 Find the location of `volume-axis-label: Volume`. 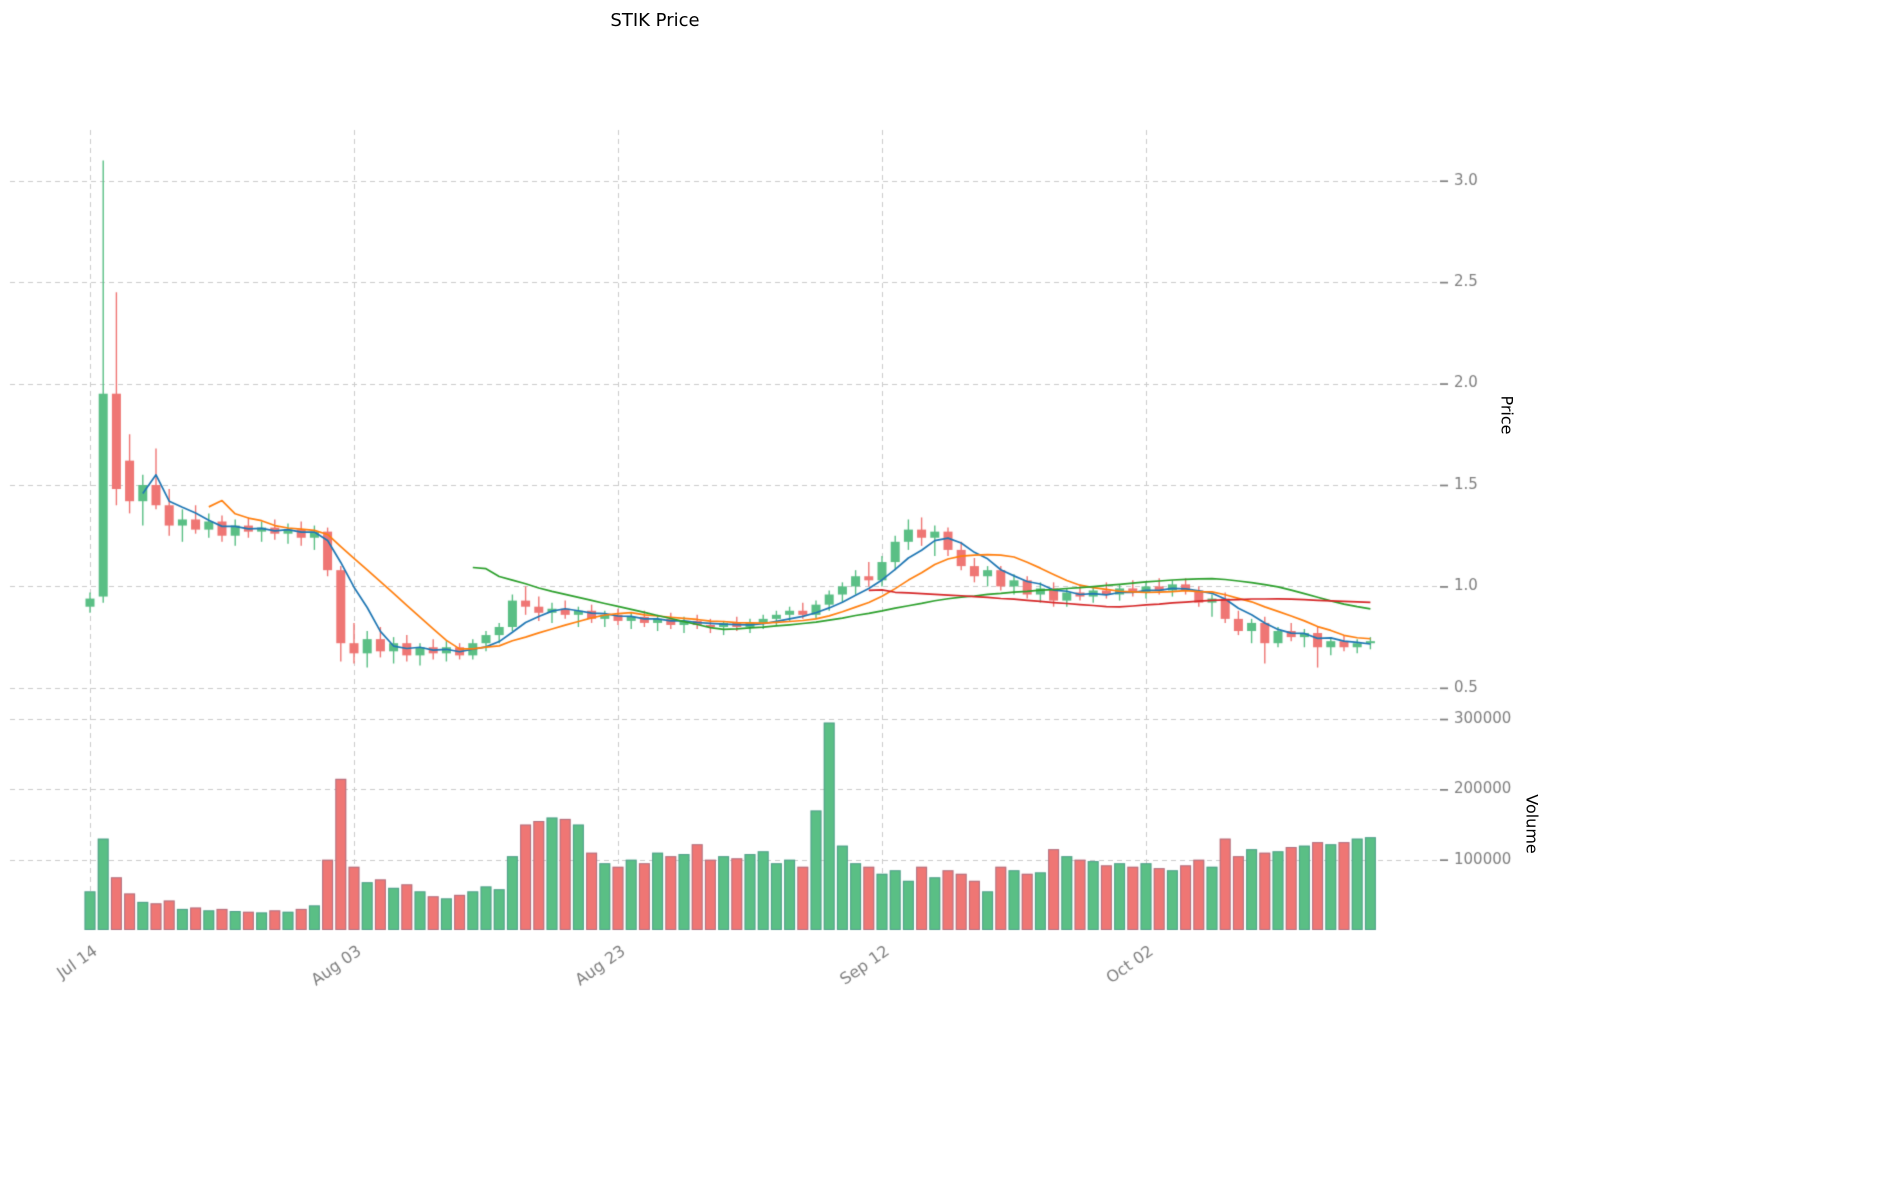

volume-axis-label: Volume is located at coordinates (1532, 824).